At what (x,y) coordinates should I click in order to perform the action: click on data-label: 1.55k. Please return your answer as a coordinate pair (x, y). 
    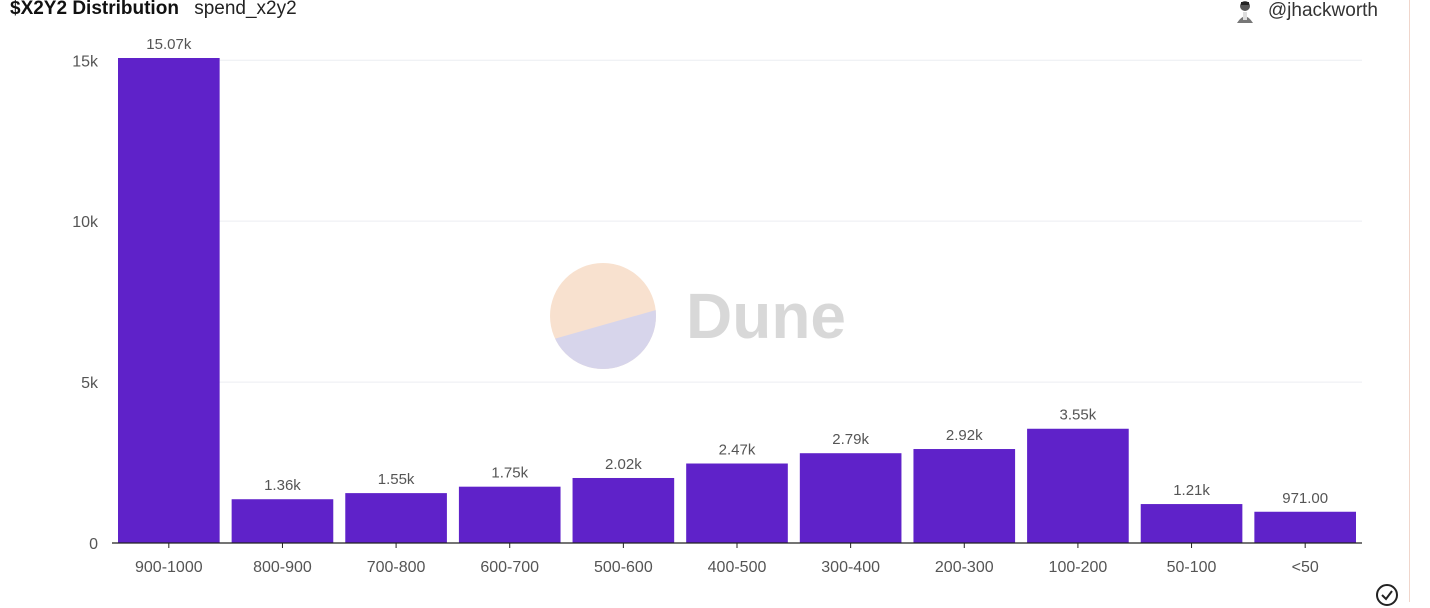
    Looking at the image, I should click on (396, 479).